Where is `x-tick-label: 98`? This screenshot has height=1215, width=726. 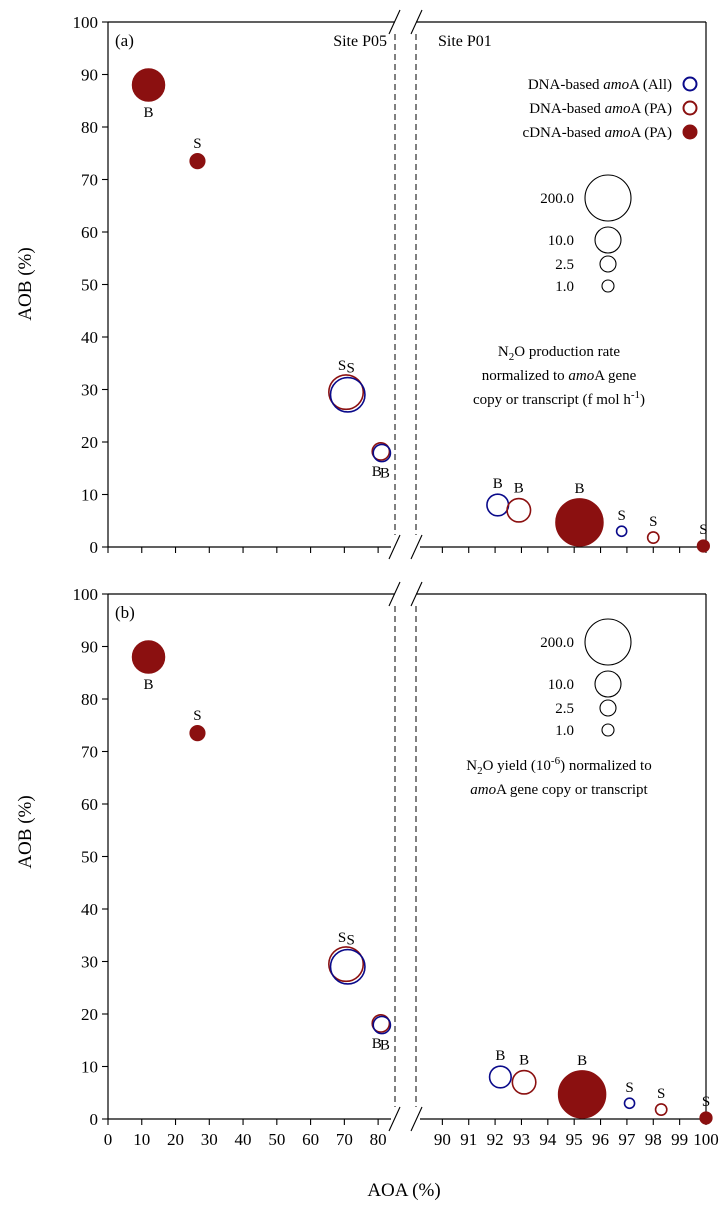 x-tick-label: 98 is located at coordinates (653, 1139).